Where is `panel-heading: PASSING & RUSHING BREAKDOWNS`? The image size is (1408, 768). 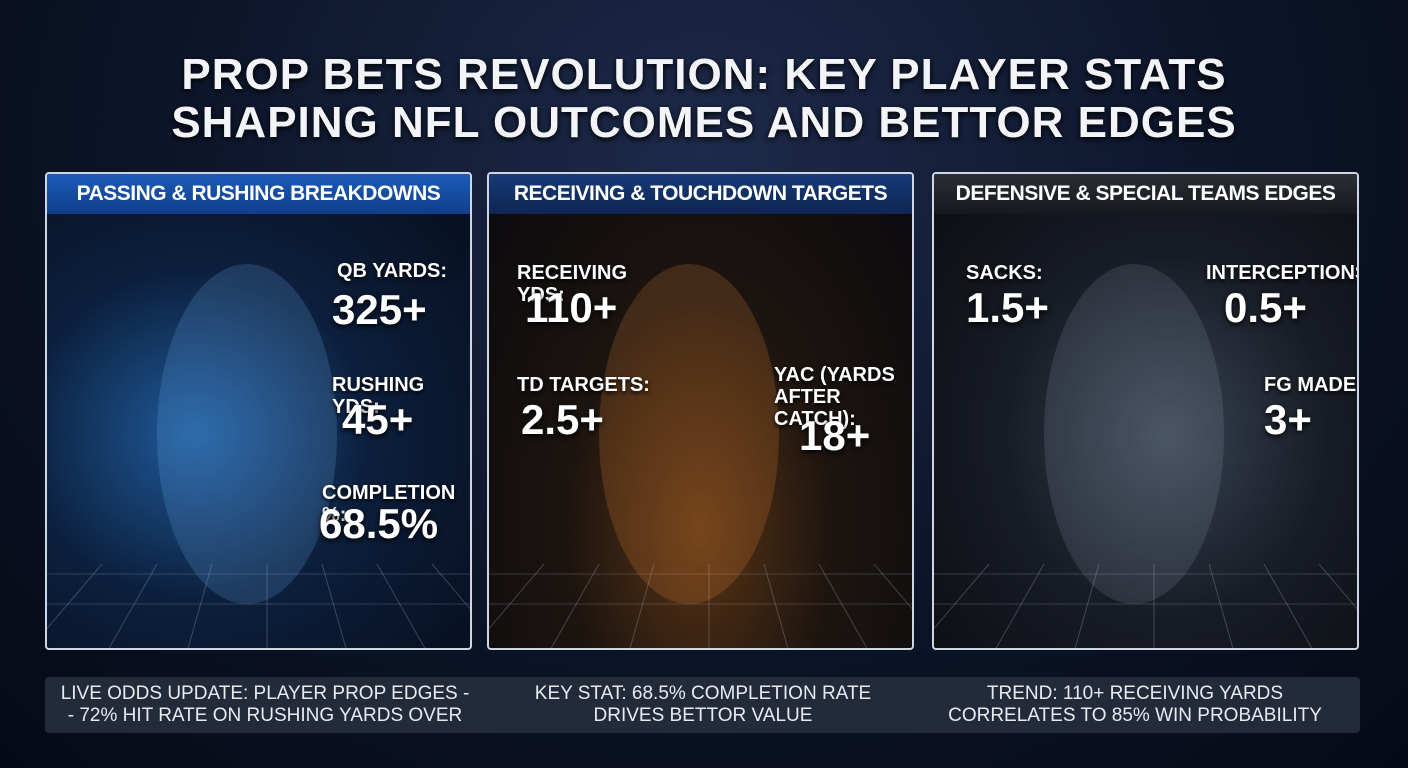 panel-heading: PASSING & RUSHING BREAKDOWNS is located at coordinates (258, 194).